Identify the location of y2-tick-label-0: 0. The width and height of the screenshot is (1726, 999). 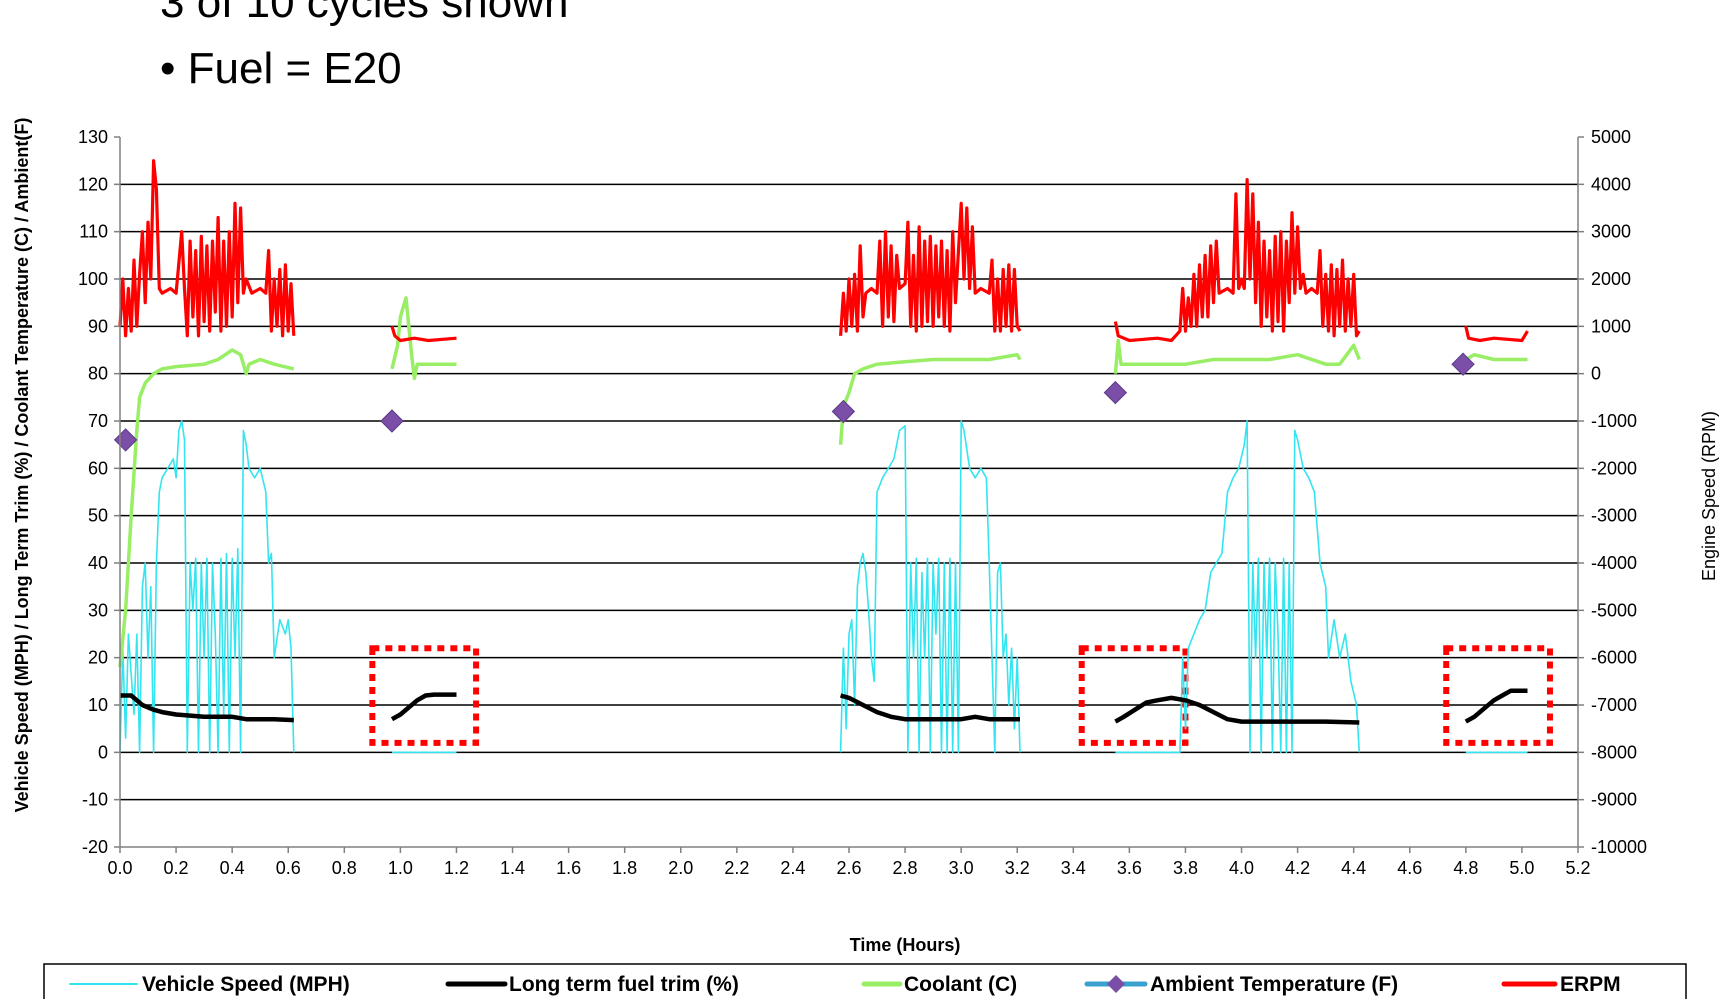
(1596, 374).